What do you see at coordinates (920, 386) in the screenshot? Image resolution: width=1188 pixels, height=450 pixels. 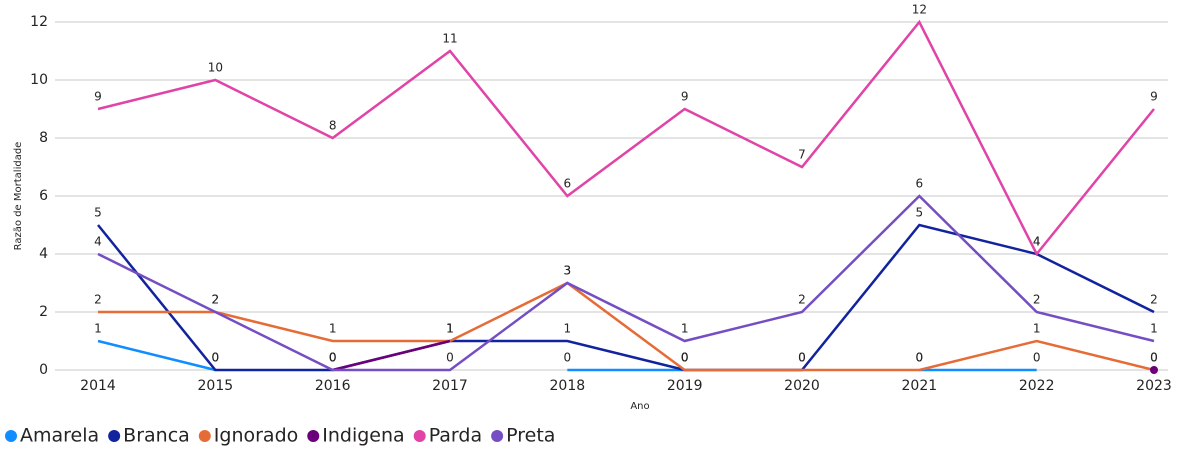 I see `x-tick-label: 2021` at bounding box center [920, 386].